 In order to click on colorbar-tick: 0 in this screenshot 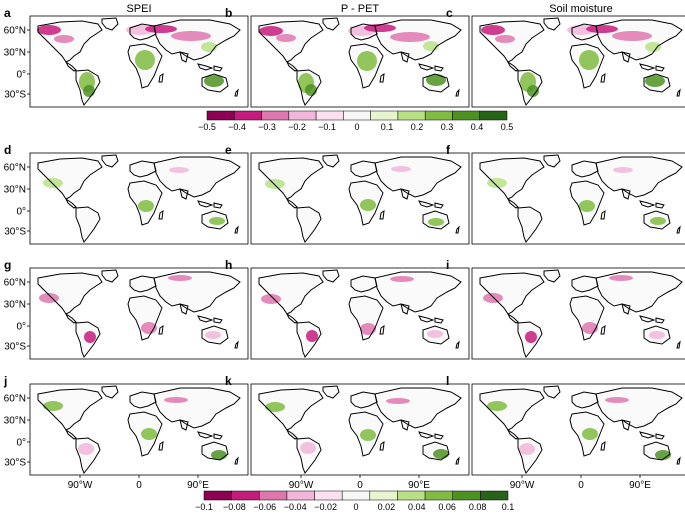, I will do `click(355, 507)`.